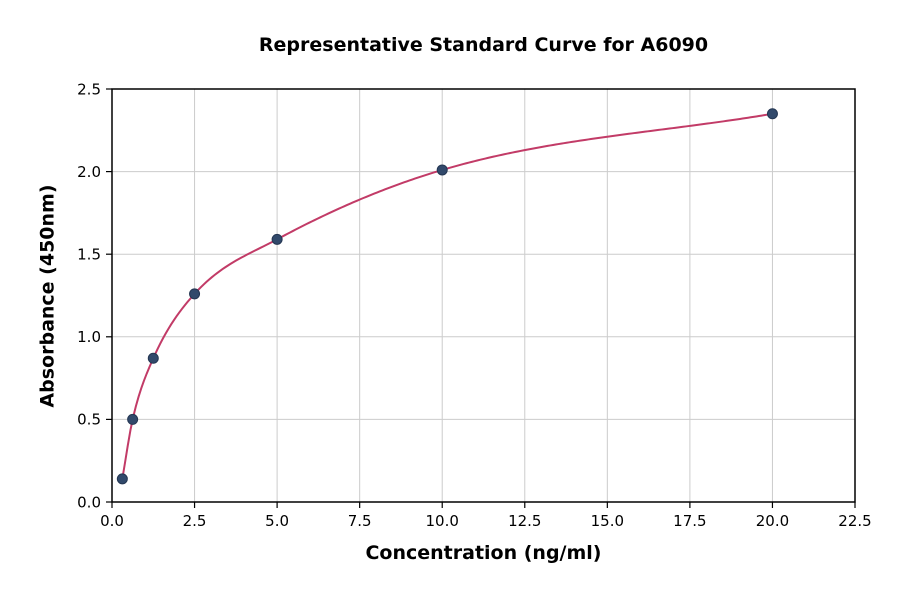 This screenshot has width=900, height=594. I want to click on x-tick-label: 12.5, so click(524, 521).